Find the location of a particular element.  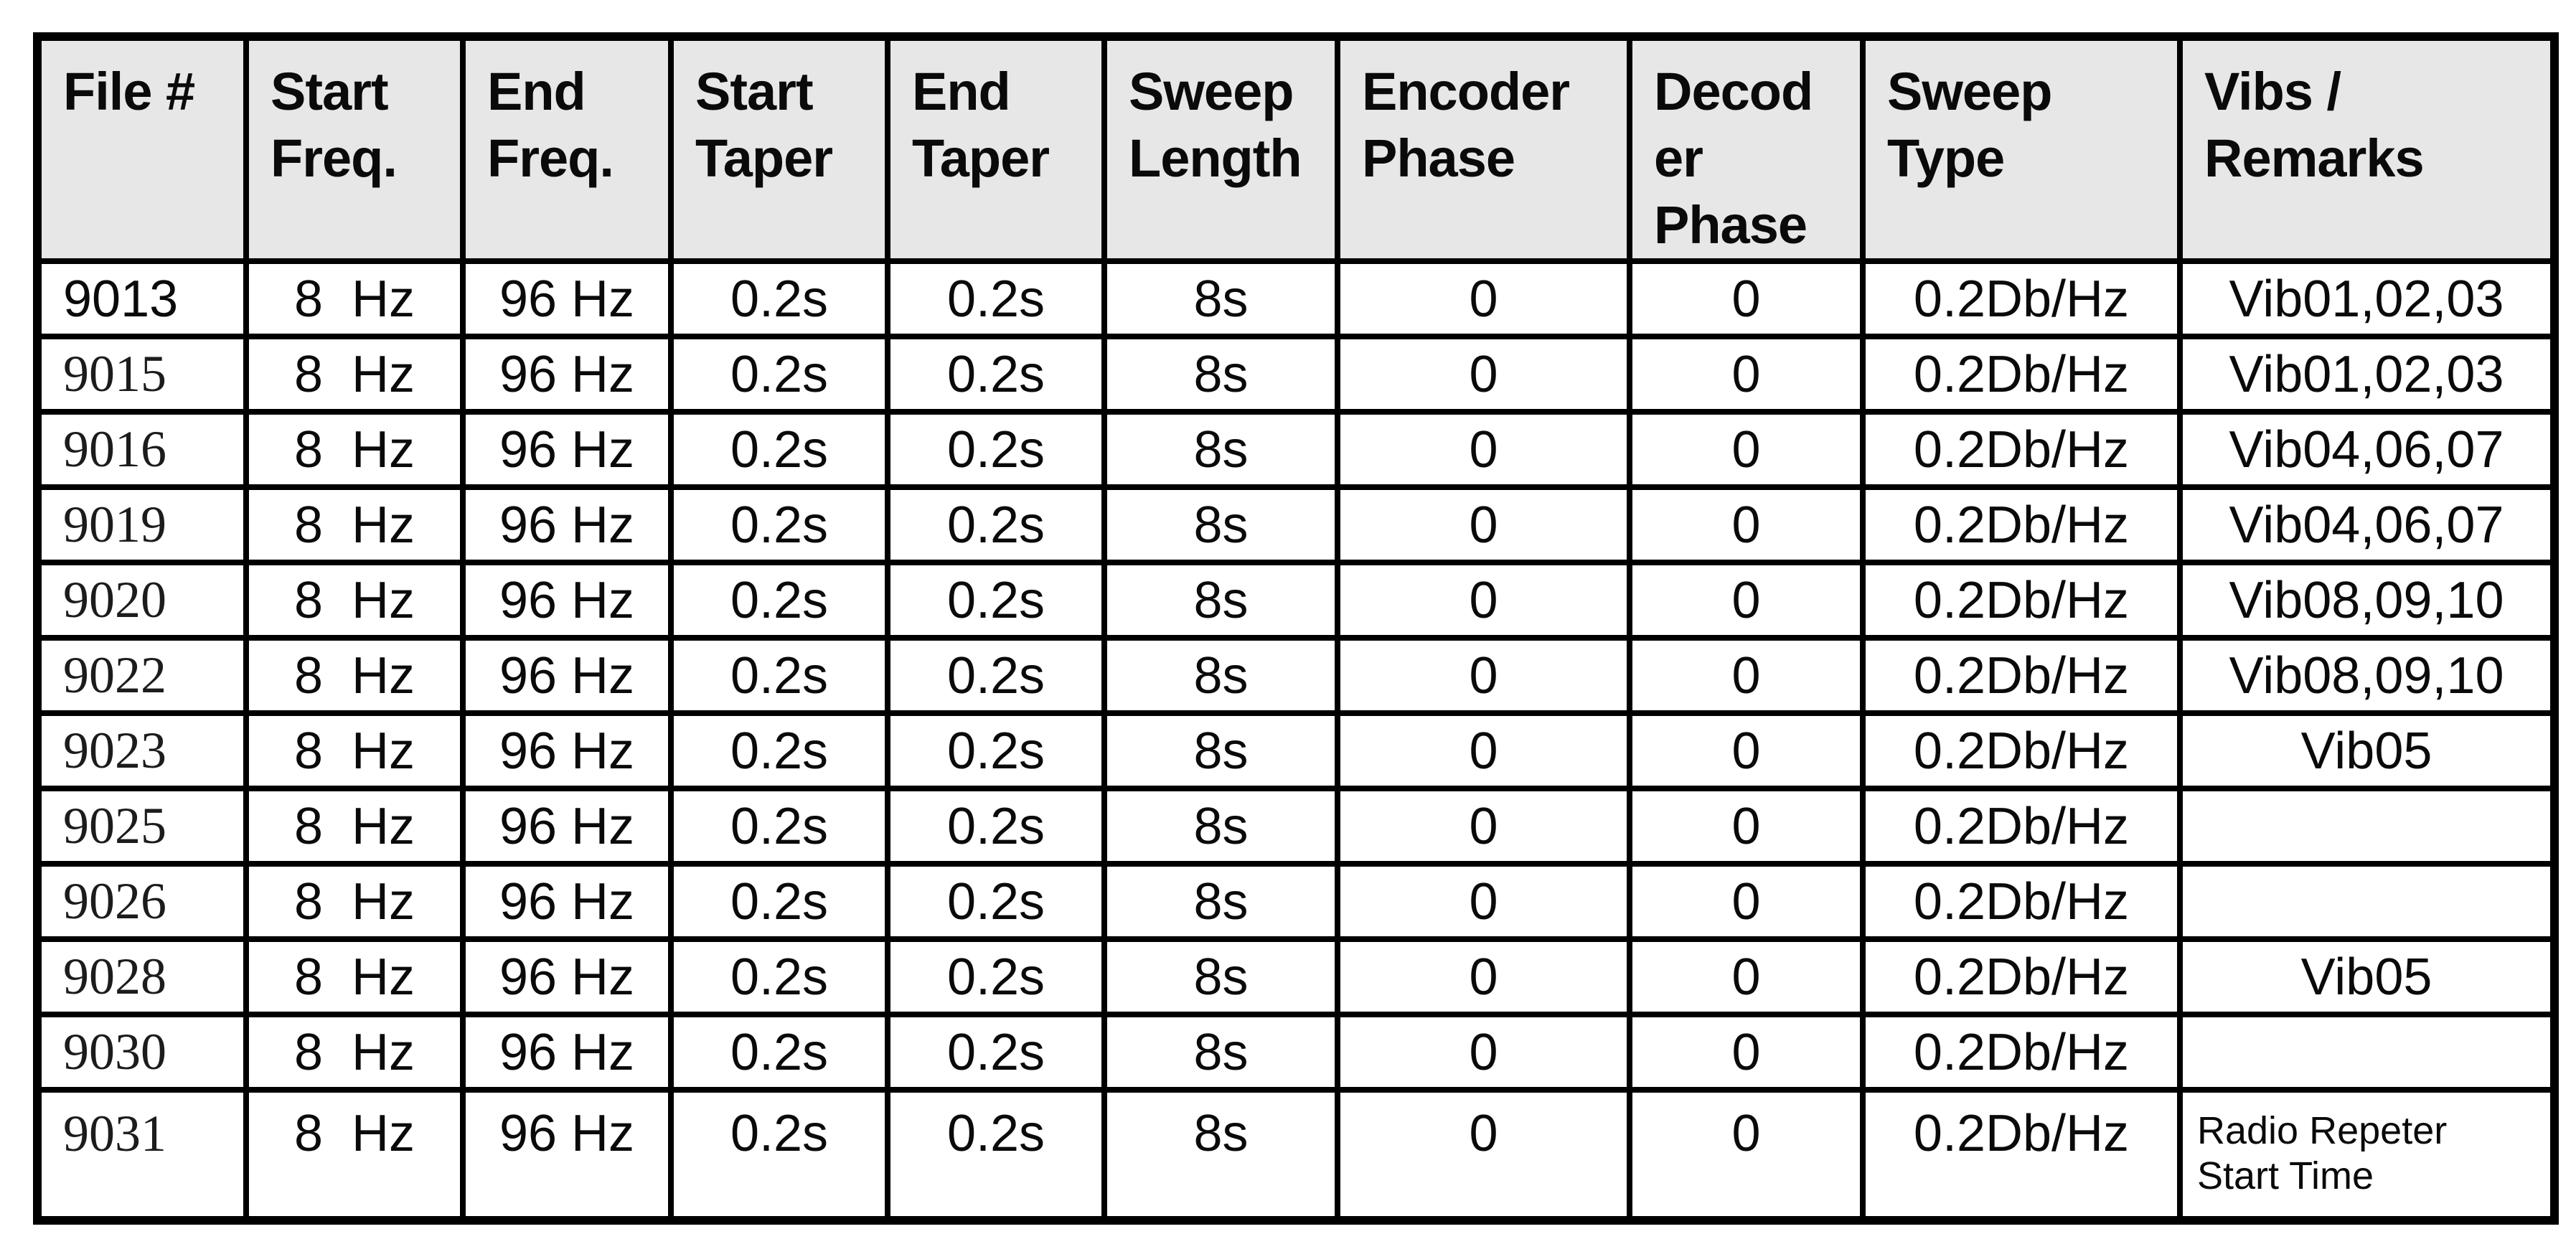

table-row: 9025 8 Hz 96 Hz 0.2s 0.2s 8s 0 0 0.2Db/Hz is located at coordinates (1295, 826).